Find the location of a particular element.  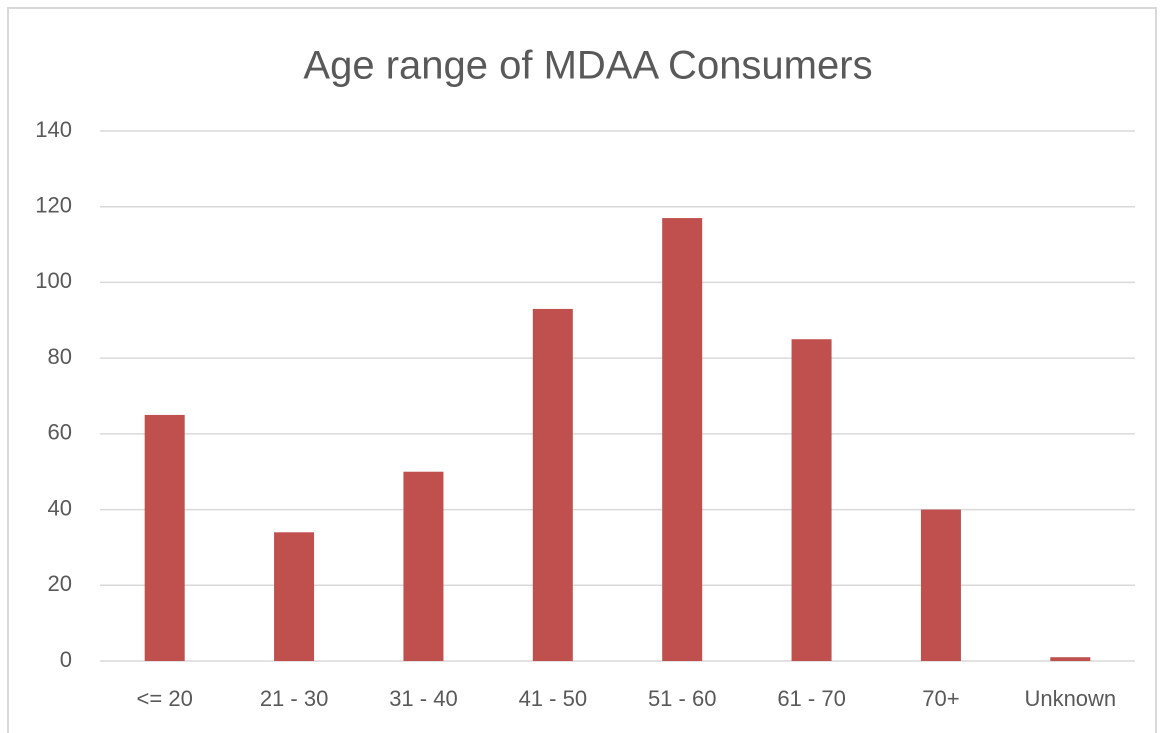

y-tick-label: 120 is located at coordinates (53, 205).